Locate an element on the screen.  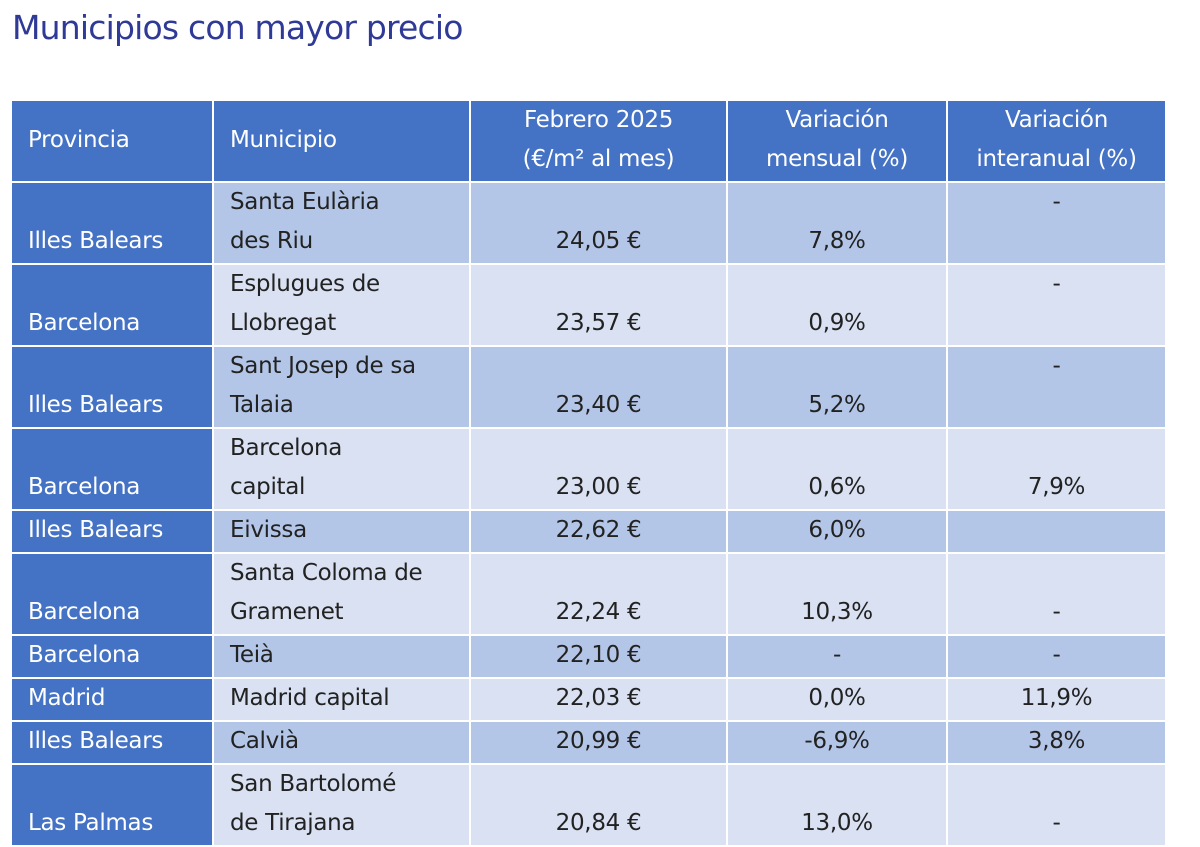
municipio-line: des Riu is located at coordinates (271, 241).